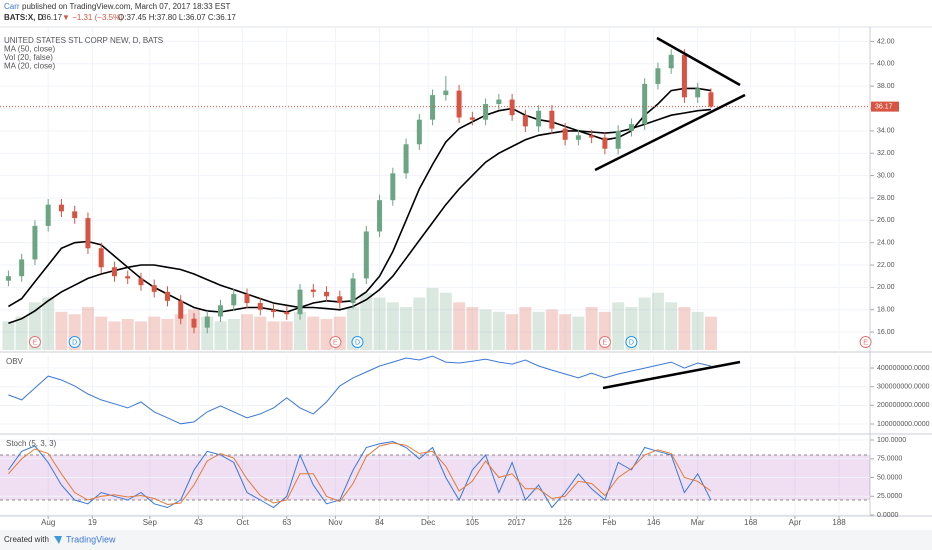 The width and height of the screenshot is (932, 550). What do you see at coordinates (74, 342) in the screenshot?
I see `event-label: D` at bounding box center [74, 342].